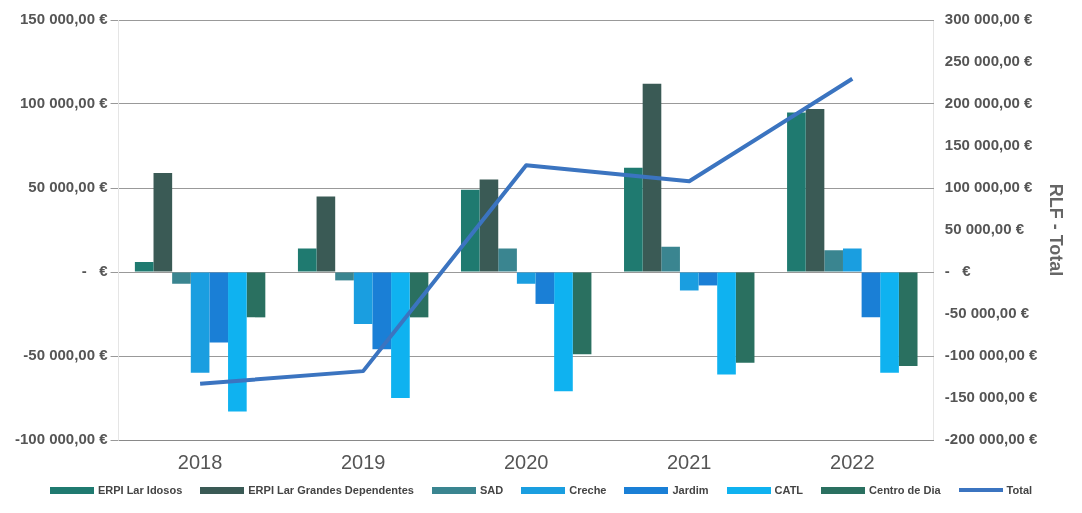 The image size is (1082, 513). Describe the element at coordinates (690, 490) in the screenshot. I see `legend-label: Jardim` at that location.